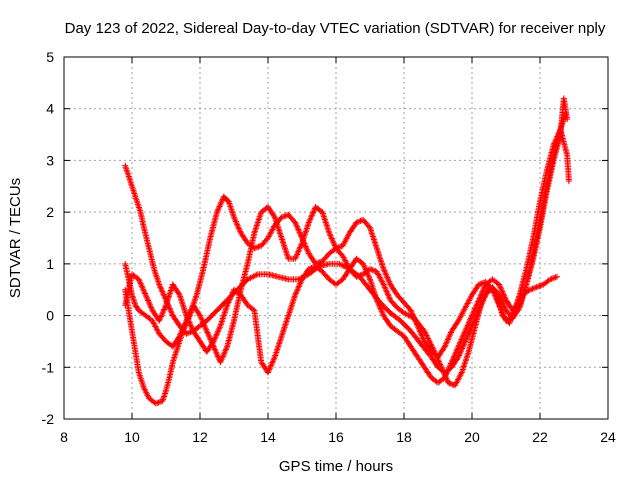  I want to click on x-tick-label: 18, so click(404, 437).